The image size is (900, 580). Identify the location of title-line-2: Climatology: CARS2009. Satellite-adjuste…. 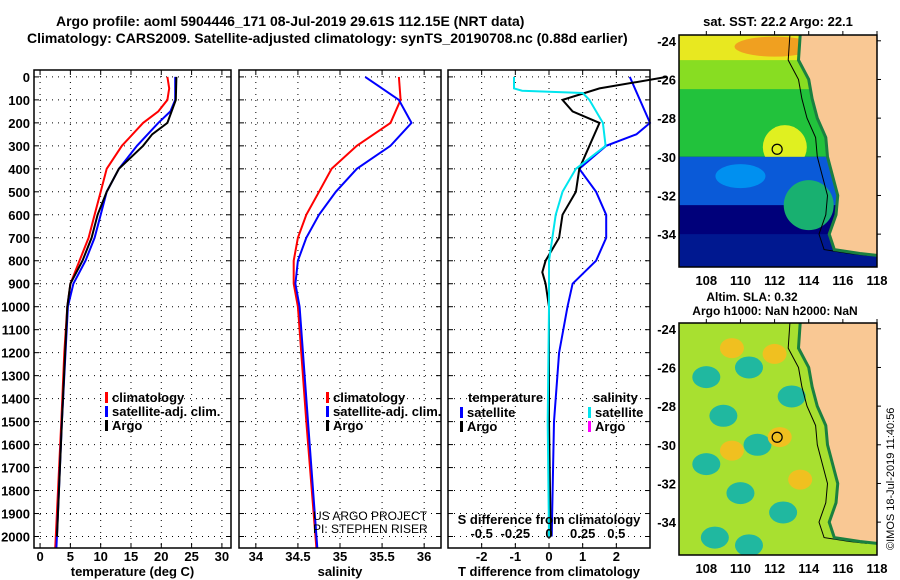
(327, 38).